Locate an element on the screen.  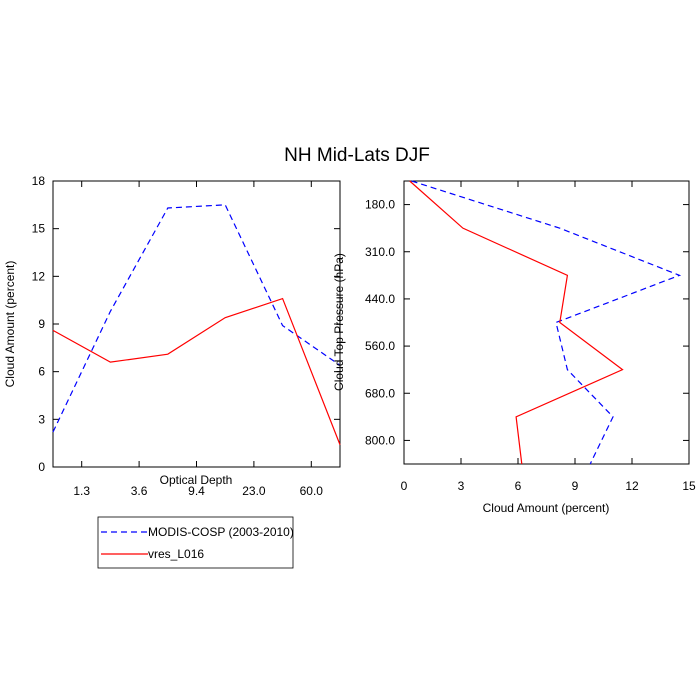
right-y-tick-label: 560.0 is located at coordinates (380, 346).